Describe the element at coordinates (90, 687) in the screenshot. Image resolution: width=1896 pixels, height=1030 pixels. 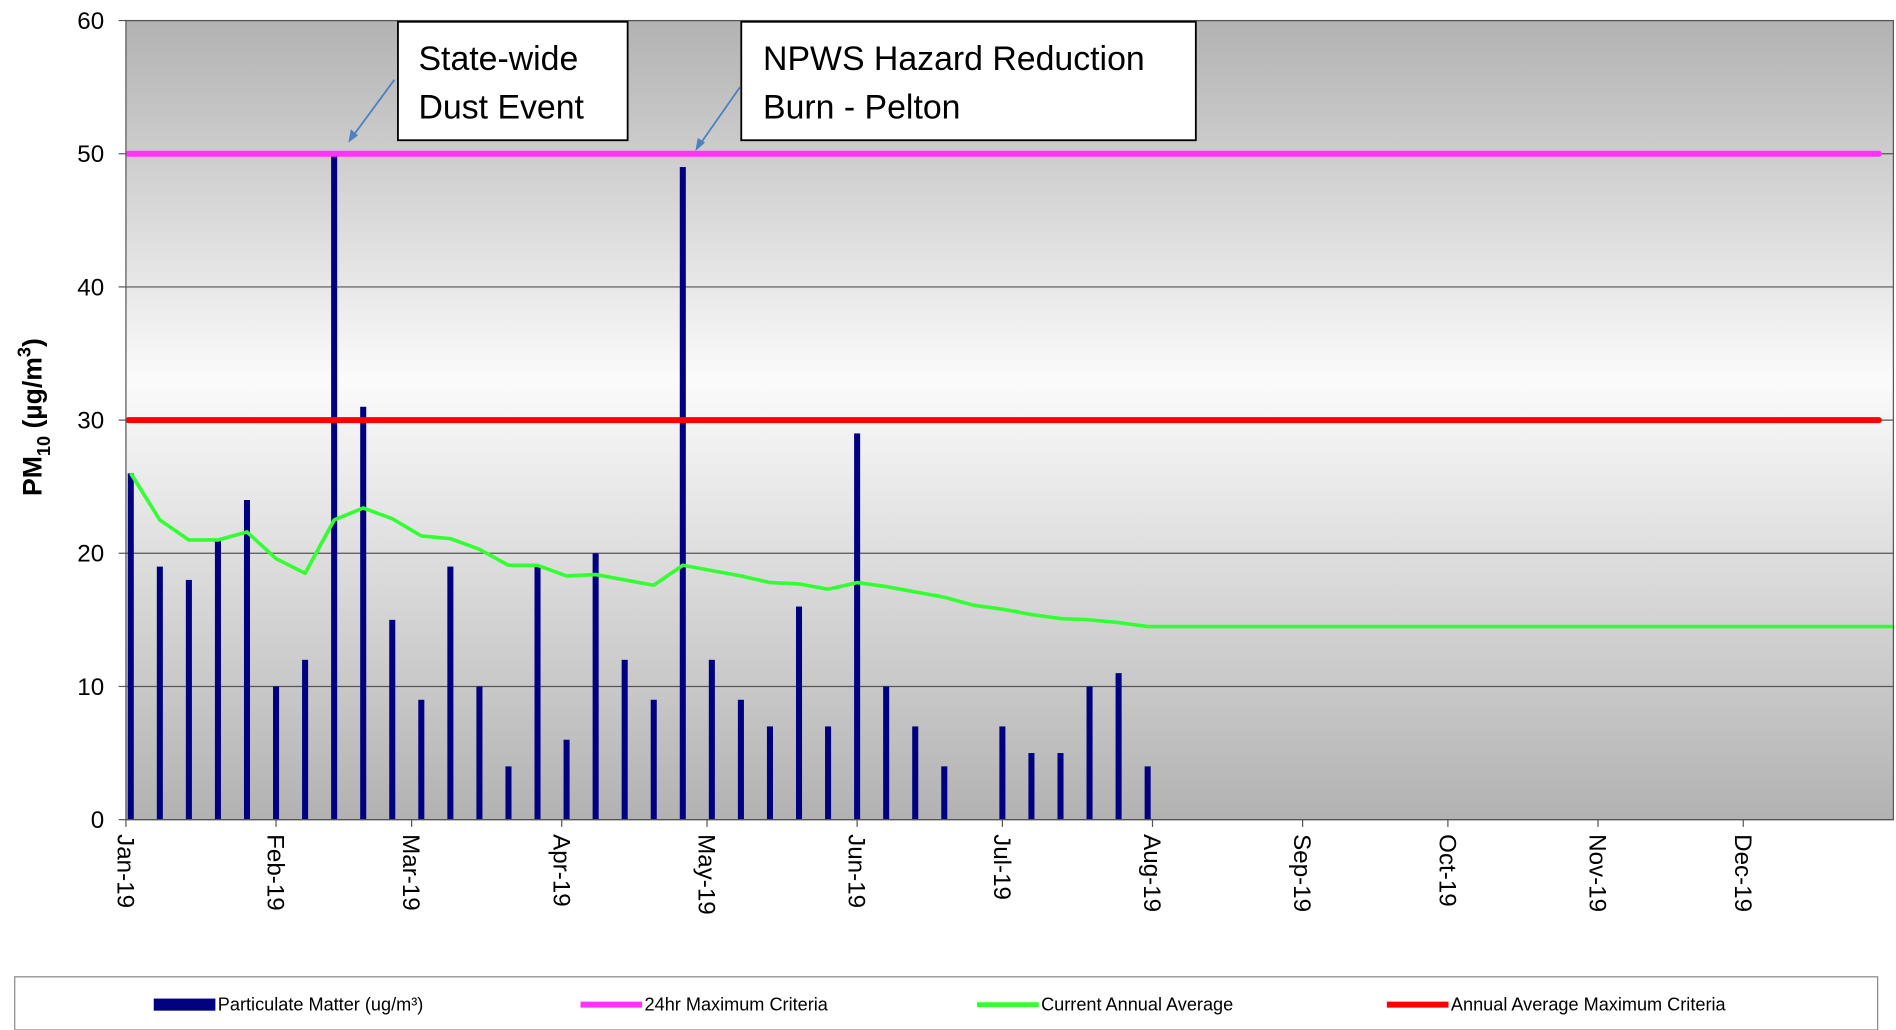
I see `y-tick-label: 10` at that location.